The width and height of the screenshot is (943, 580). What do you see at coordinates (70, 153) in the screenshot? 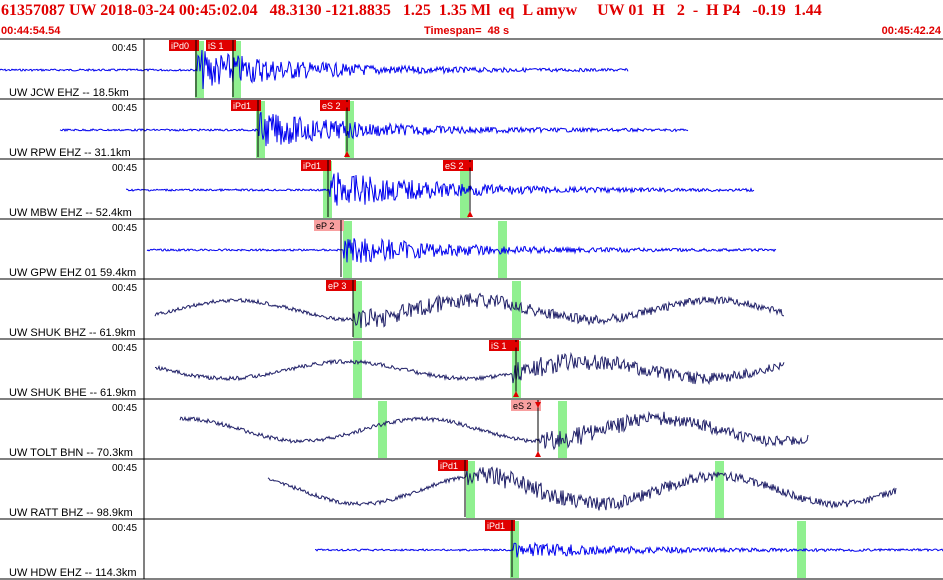
I see `channel-label: UW RPW EHZ -- 31.1km` at bounding box center [70, 153].